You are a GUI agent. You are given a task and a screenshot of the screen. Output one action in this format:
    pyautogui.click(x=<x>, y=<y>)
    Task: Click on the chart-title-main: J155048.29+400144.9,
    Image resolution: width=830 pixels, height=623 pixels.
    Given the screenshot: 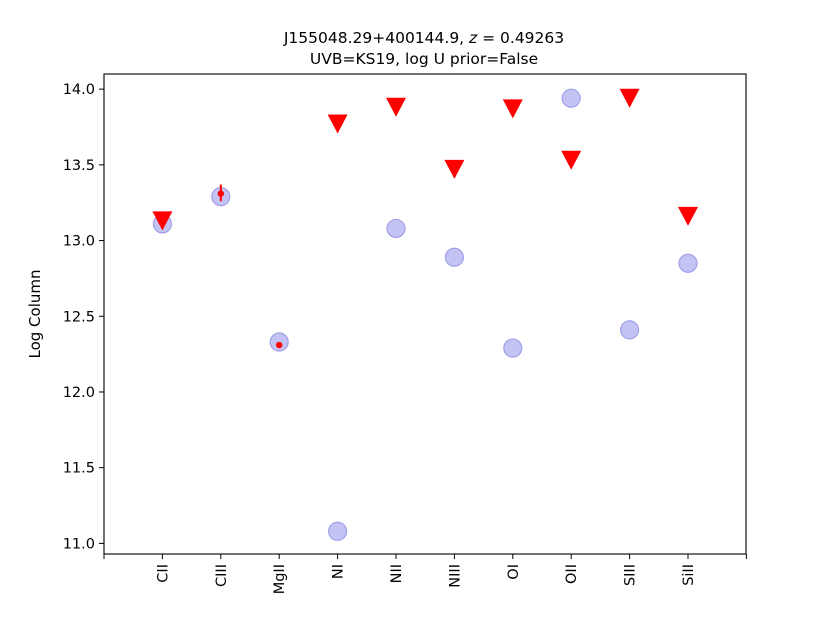 What is the action you would take?
    pyautogui.click(x=376, y=38)
    